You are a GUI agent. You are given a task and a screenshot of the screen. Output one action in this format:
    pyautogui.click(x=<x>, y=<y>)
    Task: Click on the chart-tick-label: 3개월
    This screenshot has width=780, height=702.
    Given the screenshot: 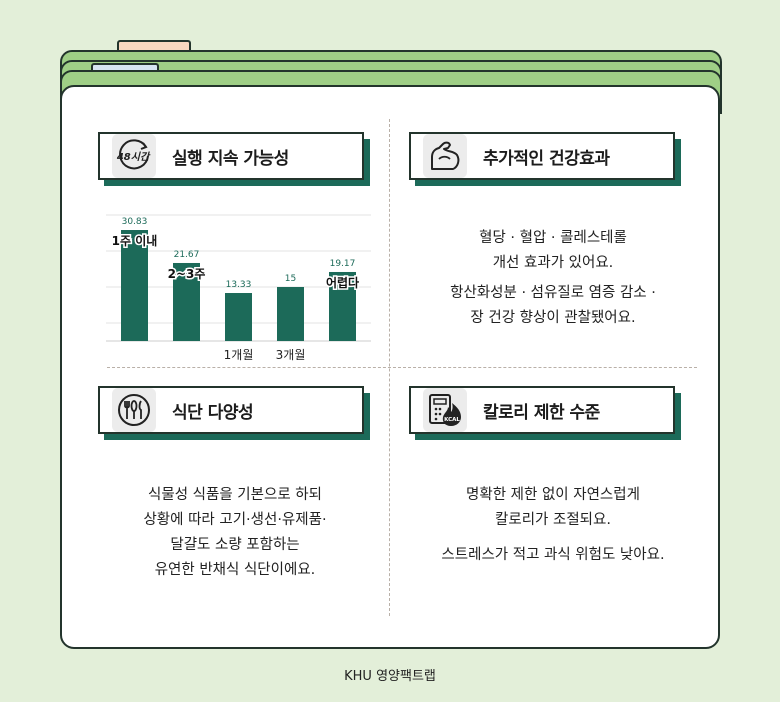 What is the action you would take?
    pyautogui.click(x=291, y=355)
    